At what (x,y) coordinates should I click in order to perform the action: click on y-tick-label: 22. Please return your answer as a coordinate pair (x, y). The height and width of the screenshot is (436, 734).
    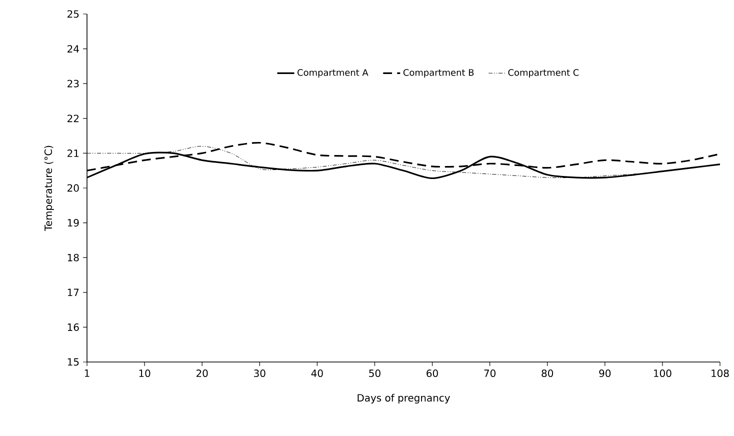
    Looking at the image, I should click on (73, 118).